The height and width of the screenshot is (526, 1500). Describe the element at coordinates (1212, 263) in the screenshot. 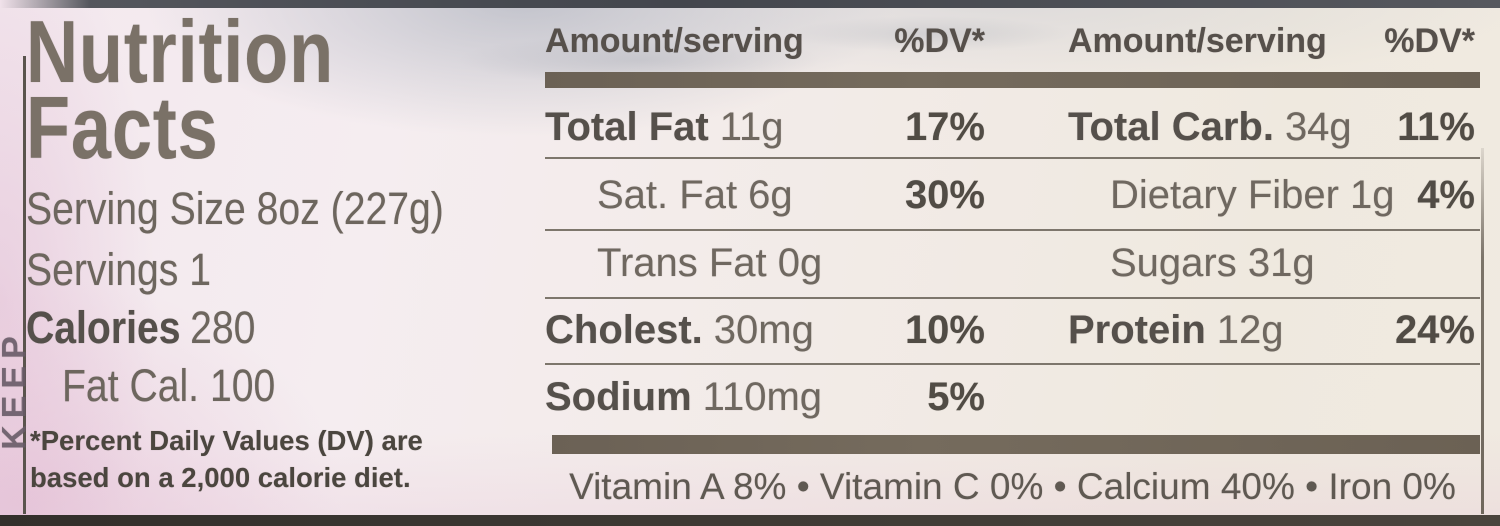

I see `row-sugars: Sugars 31g` at that location.